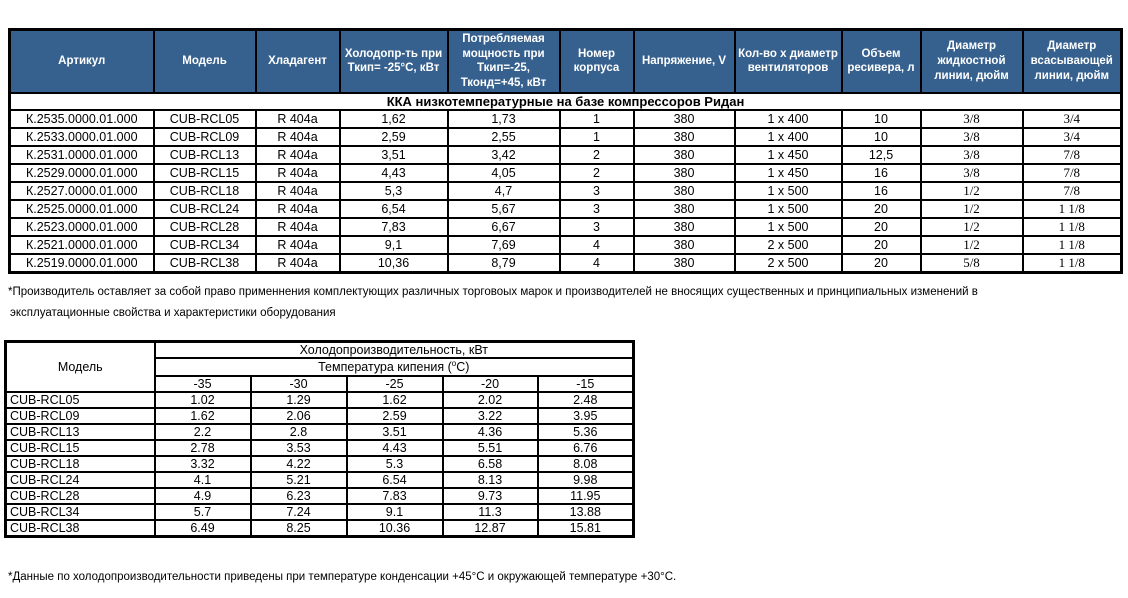 The width and height of the screenshot is (1128, 598). I want to click on cell: 4.9, so click(202, 496).